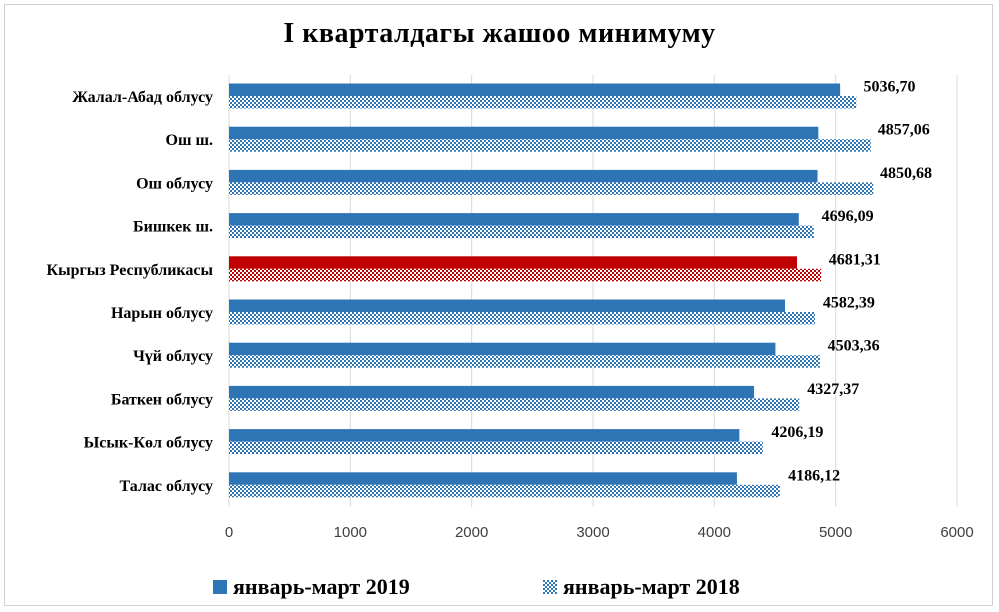 This screenshot has height=612, width=999. I want to click on x-tick-label: 5000, so click(835, 532).